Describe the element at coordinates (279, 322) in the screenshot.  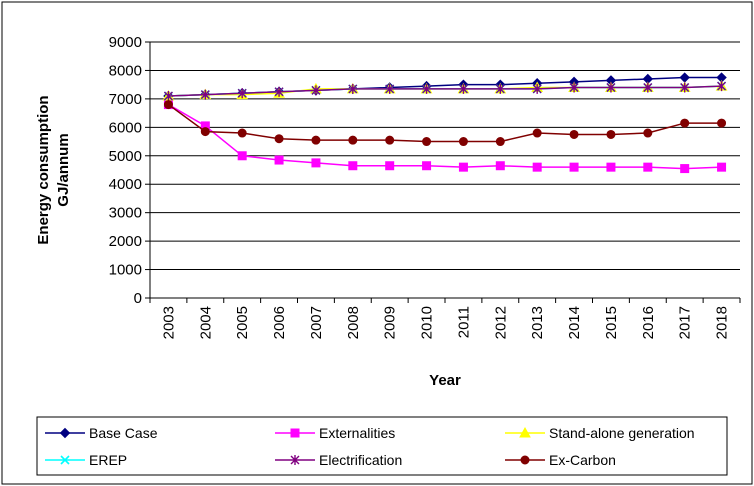
I see `x-tick-label: 2006` at that location.